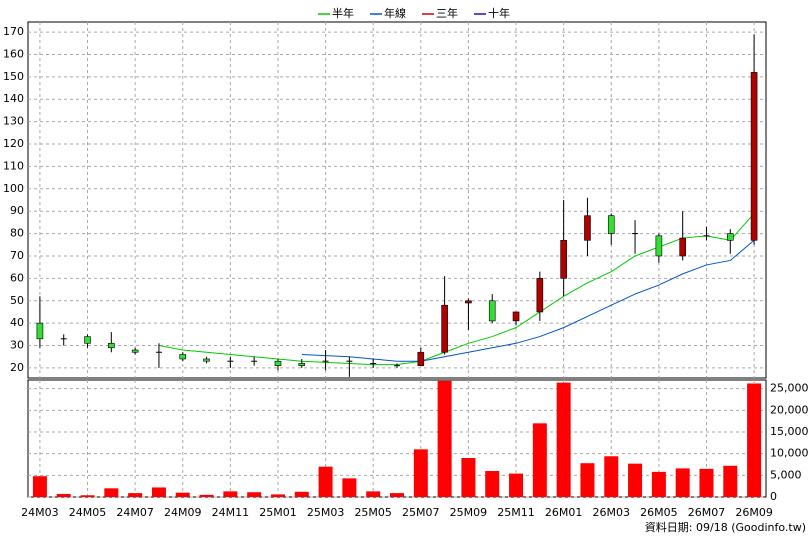 The height and width of the screenshot is (540, 808). I want to click on x-tick-label: 26M03, so click(612, 512).